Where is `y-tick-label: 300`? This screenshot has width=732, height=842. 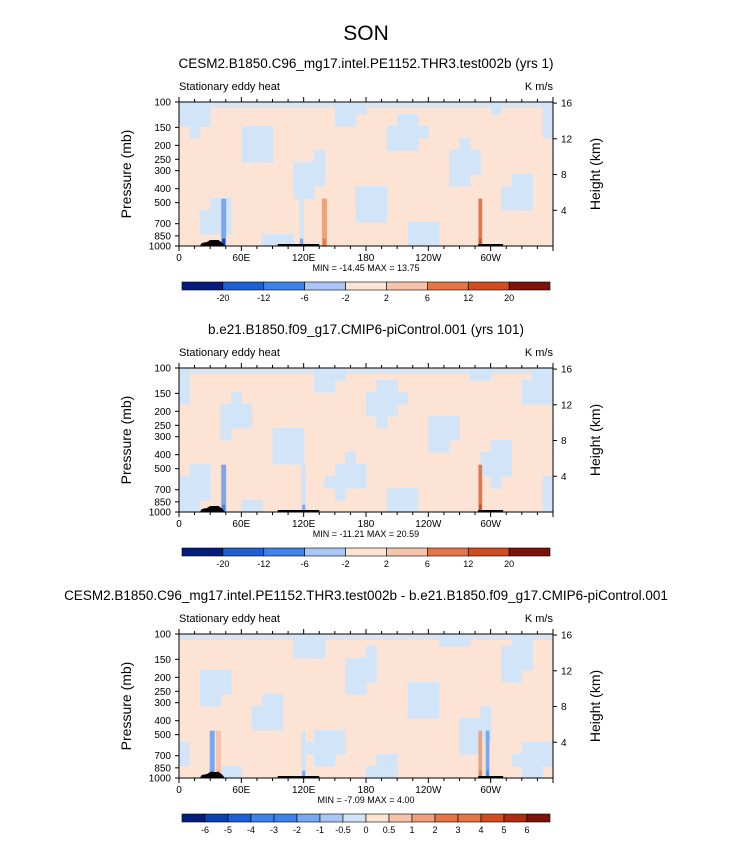
y-tick-label: 300 is located at coordinates (162, 437).